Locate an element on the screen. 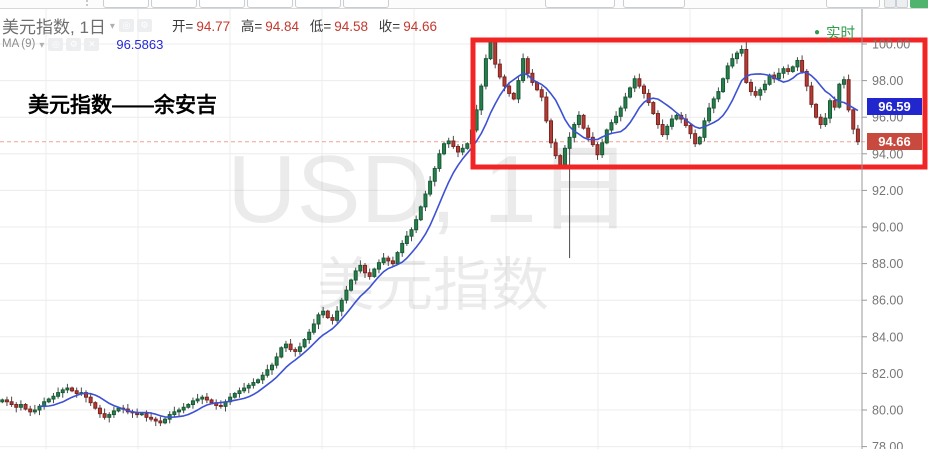 Image resolution: width=928 pixels, height=449 pixels. author-annotation: 美元指数——余安吉 is located at coordinates (122, 105).